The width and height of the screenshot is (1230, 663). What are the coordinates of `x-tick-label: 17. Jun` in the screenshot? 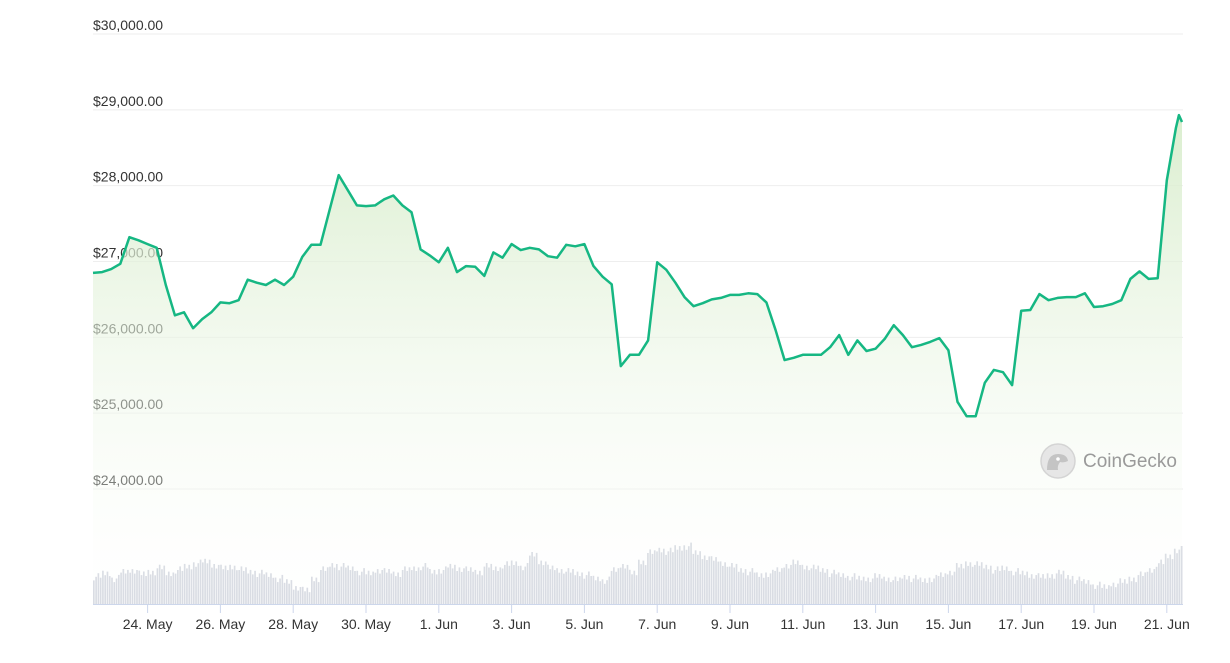 It's located at (1021, 624).